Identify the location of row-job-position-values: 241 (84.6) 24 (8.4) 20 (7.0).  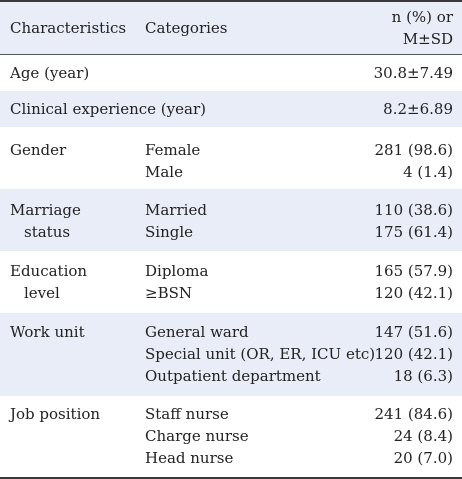
(413, 436).